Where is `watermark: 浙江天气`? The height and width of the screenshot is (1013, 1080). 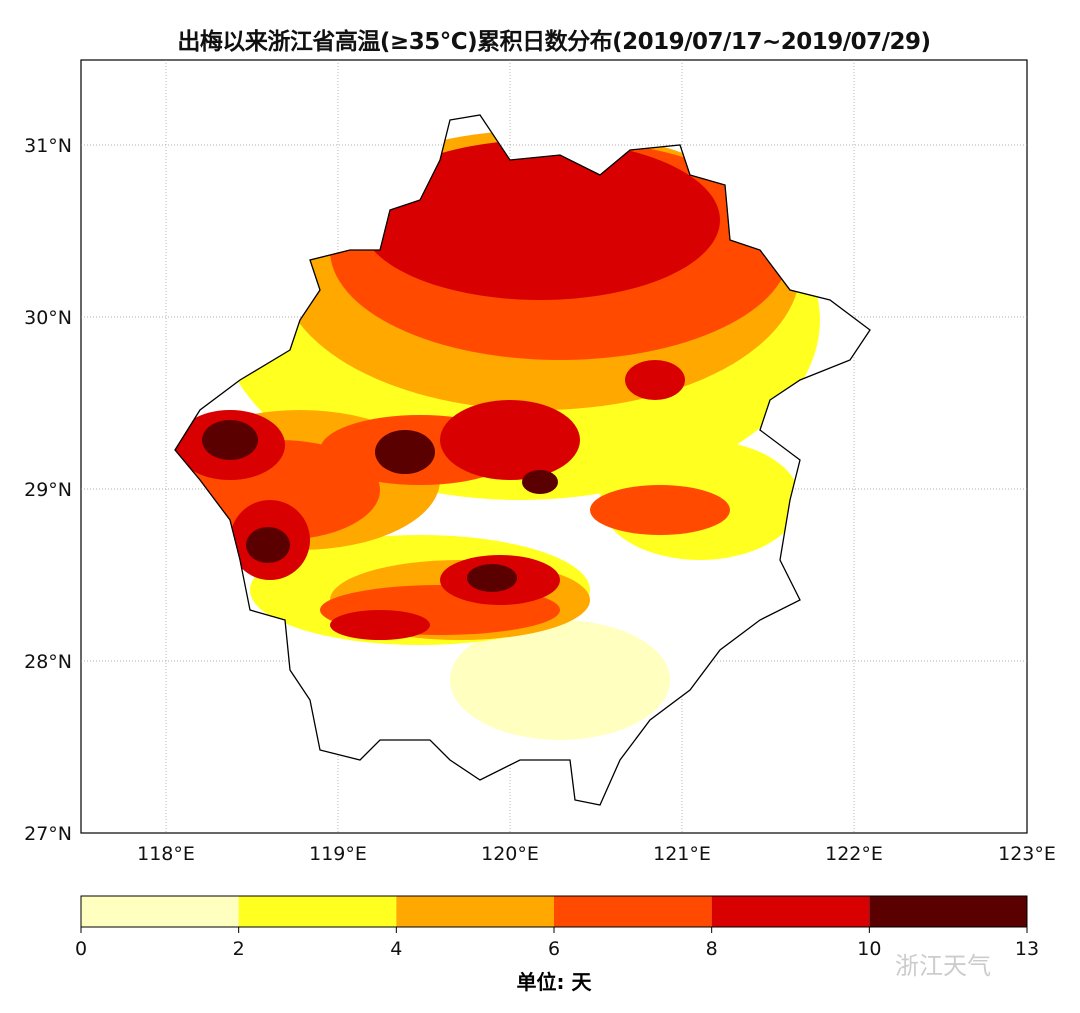
watermark: 浙江天气 is located at coordinates (943, 966).